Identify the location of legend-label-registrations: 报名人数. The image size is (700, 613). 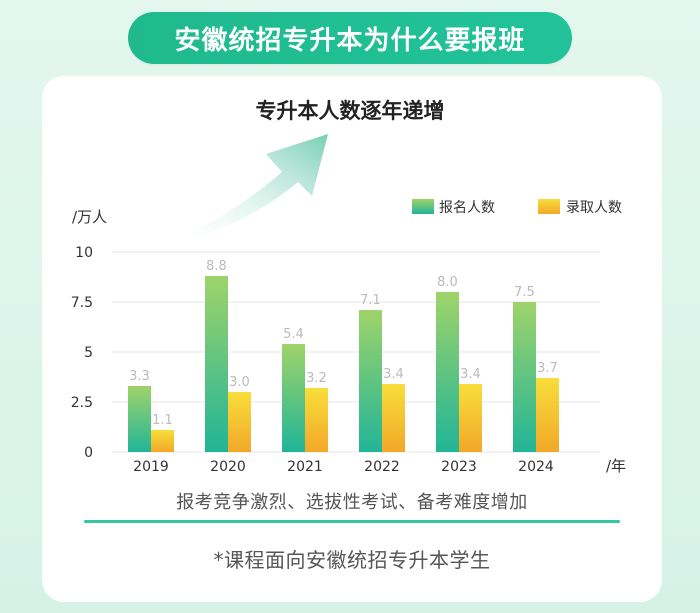
(467, 208).